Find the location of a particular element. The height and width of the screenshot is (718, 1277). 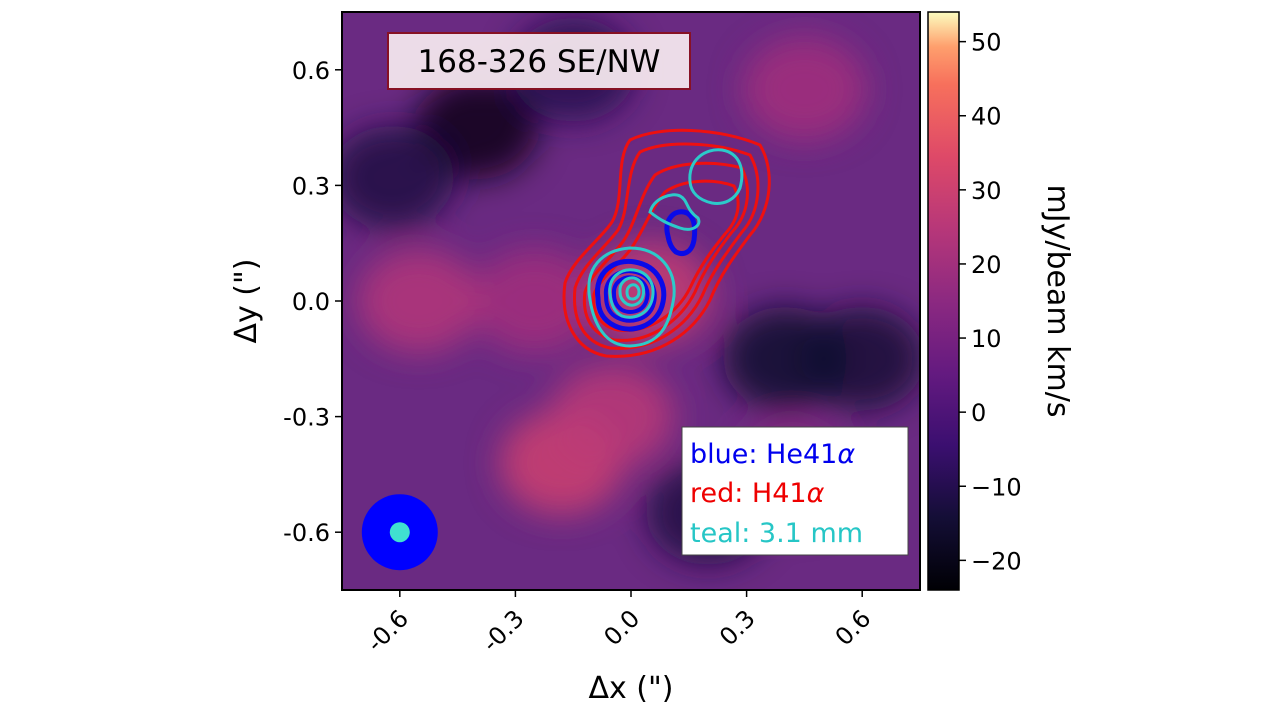

x-tick-label: 0.3 is located at coordinates (737, 627).